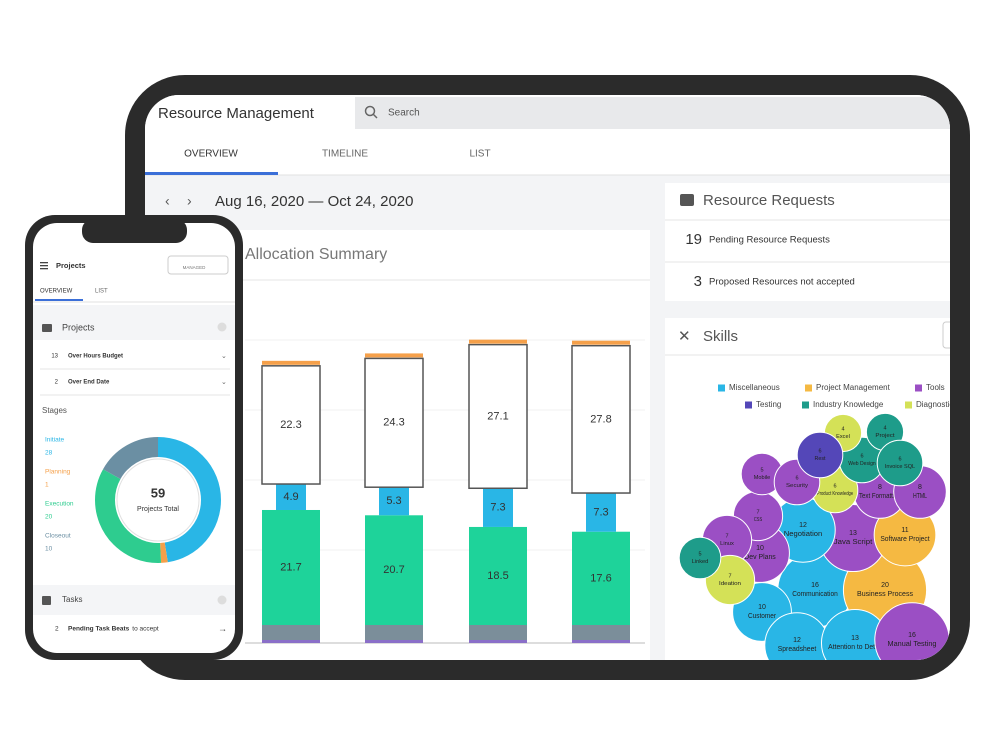  Describe the element at coordinates (57, 629) in the screenshot. I see `task-count: 2` at that location.